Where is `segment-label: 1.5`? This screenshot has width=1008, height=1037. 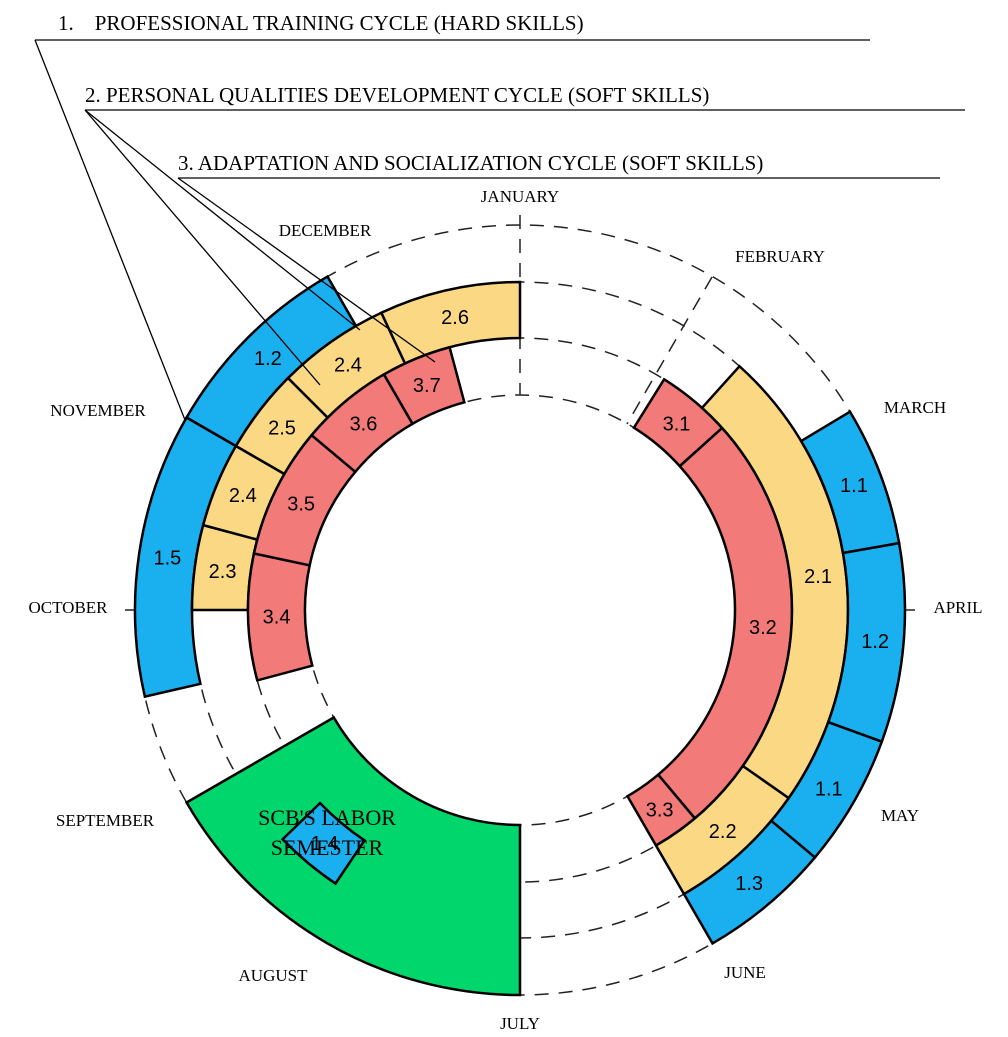 segment-label: 1.5 is located at coordinates (168, 558).